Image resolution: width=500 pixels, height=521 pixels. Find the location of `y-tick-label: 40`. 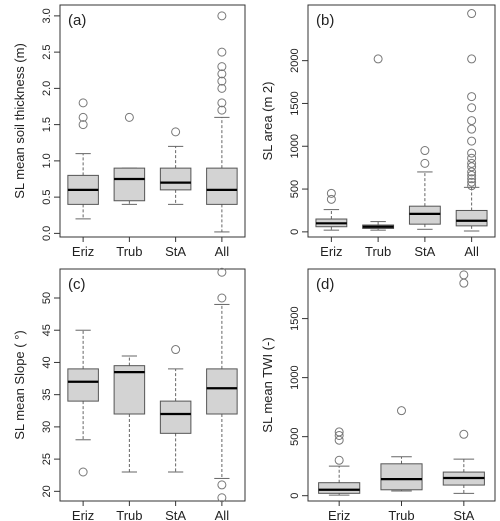

y-tick-label: 40 is located at coordinates (47, 362).